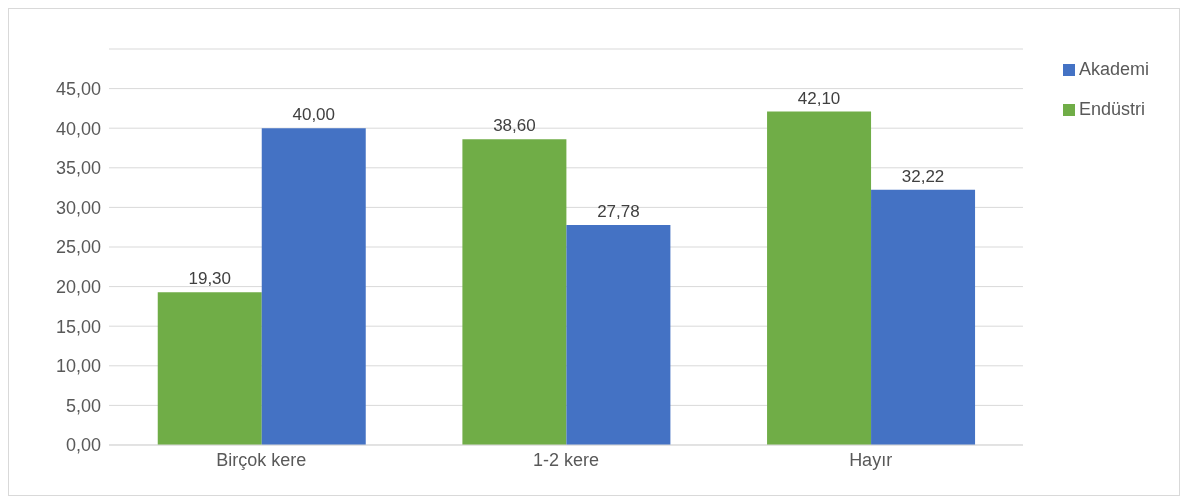  What do you see at coordinates (210, 279) in the screenshot?
I see `data-label: 19,30` at bounding box center [210, 279].